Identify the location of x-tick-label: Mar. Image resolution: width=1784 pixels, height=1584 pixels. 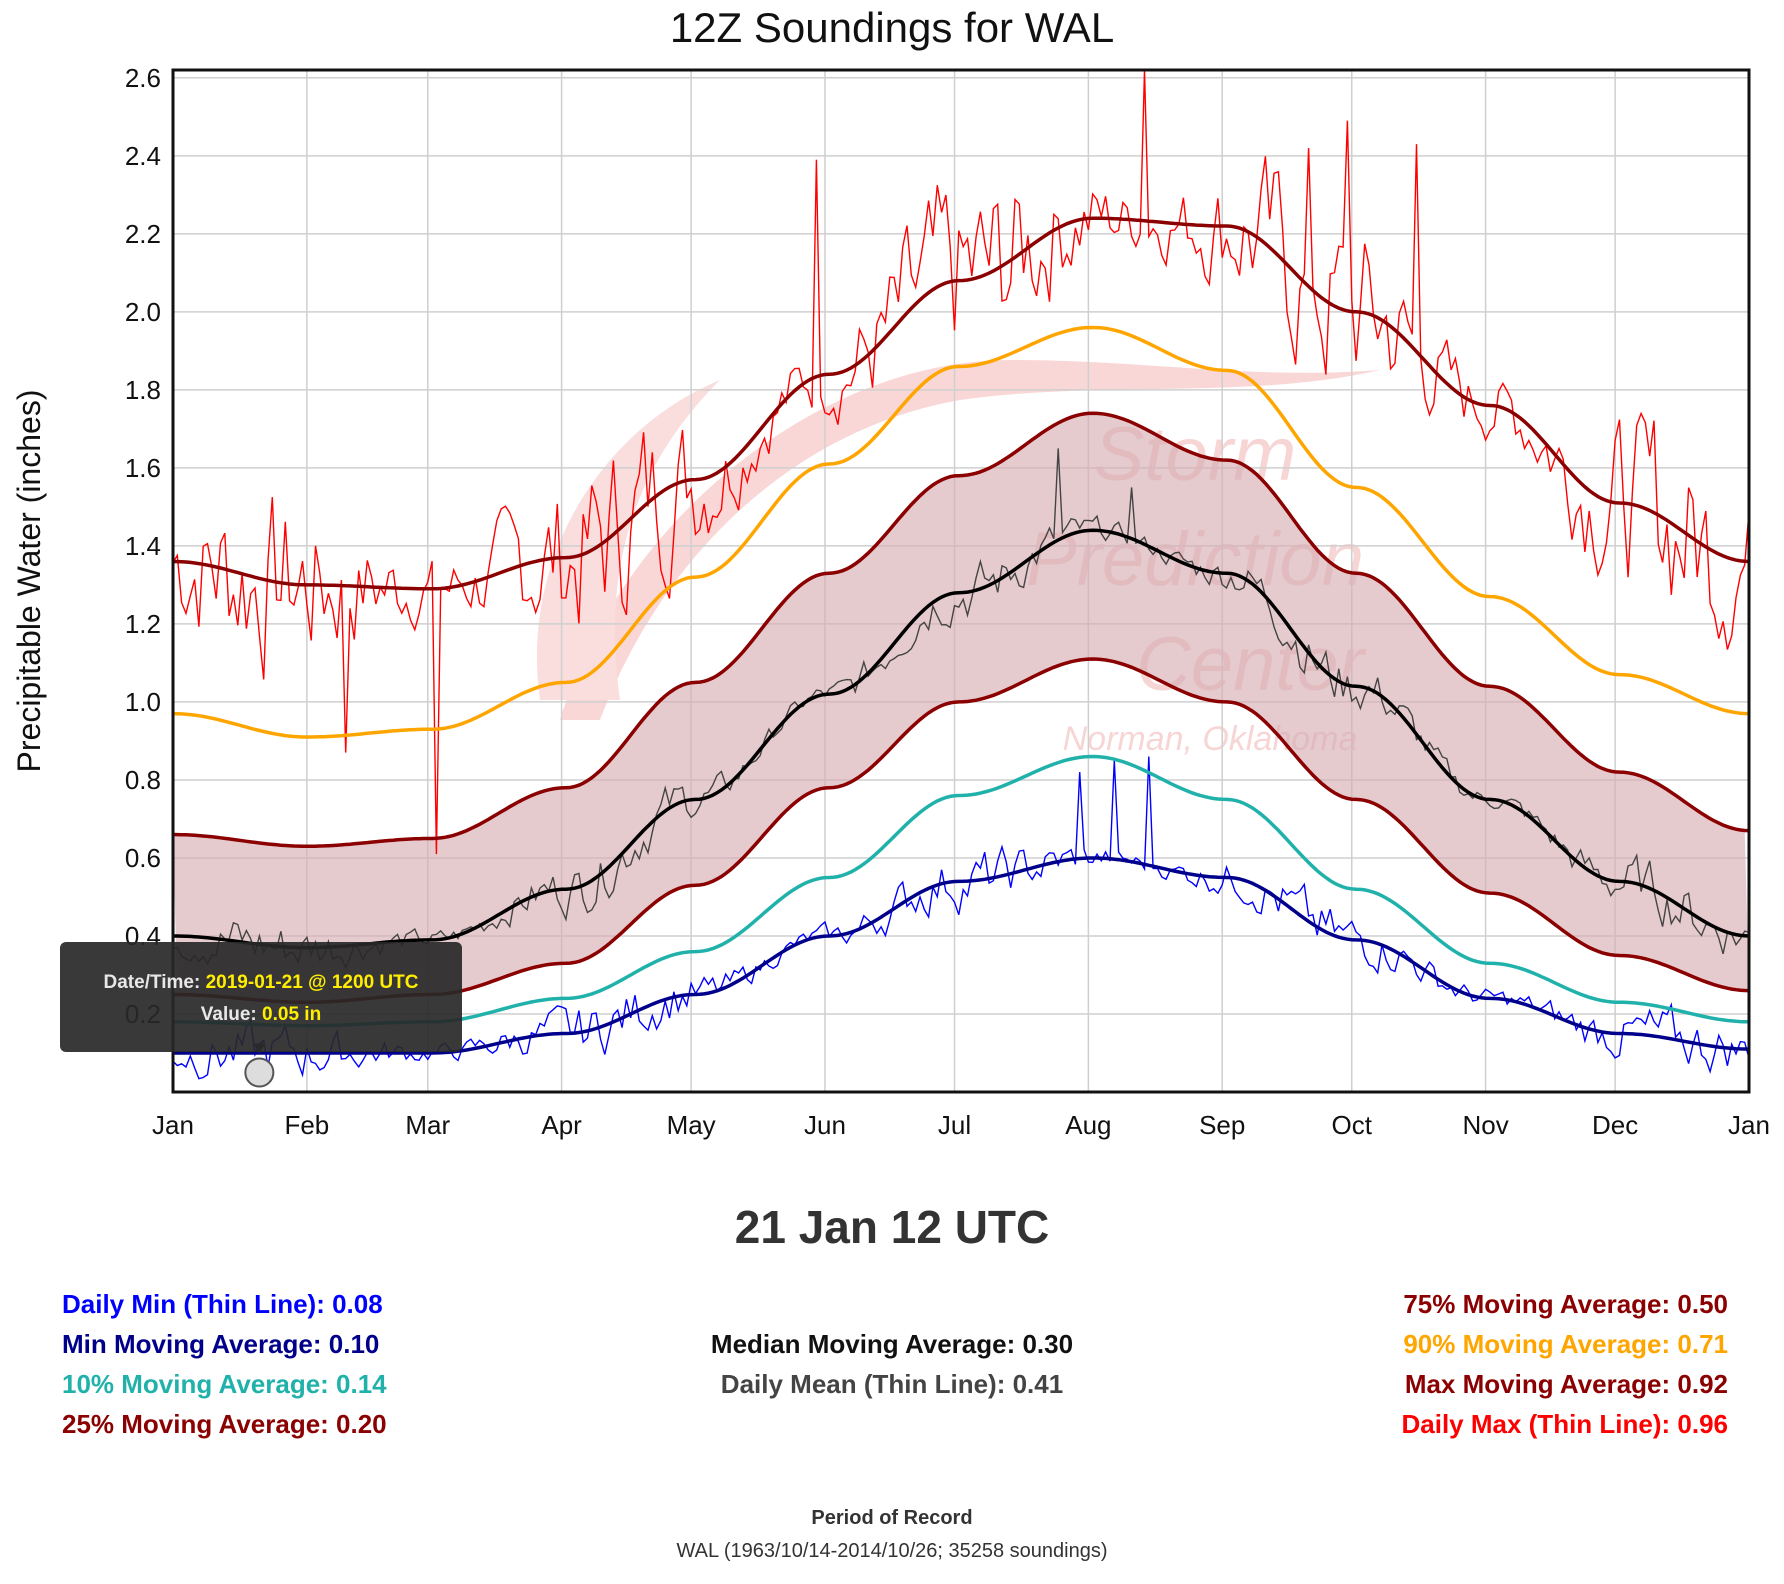
(427, 1125).